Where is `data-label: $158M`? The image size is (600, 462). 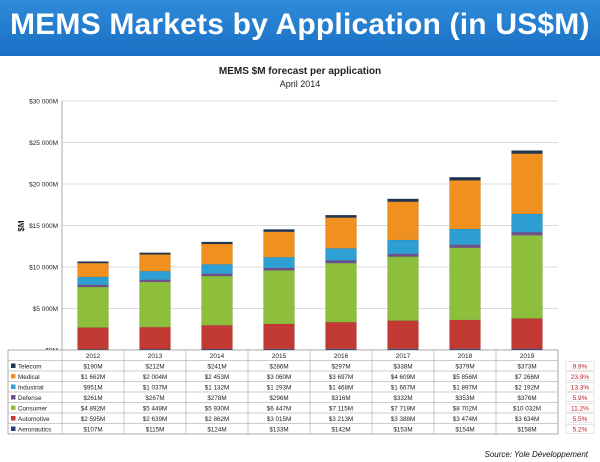
data-label: $158M is located at coordinates (526, 429).